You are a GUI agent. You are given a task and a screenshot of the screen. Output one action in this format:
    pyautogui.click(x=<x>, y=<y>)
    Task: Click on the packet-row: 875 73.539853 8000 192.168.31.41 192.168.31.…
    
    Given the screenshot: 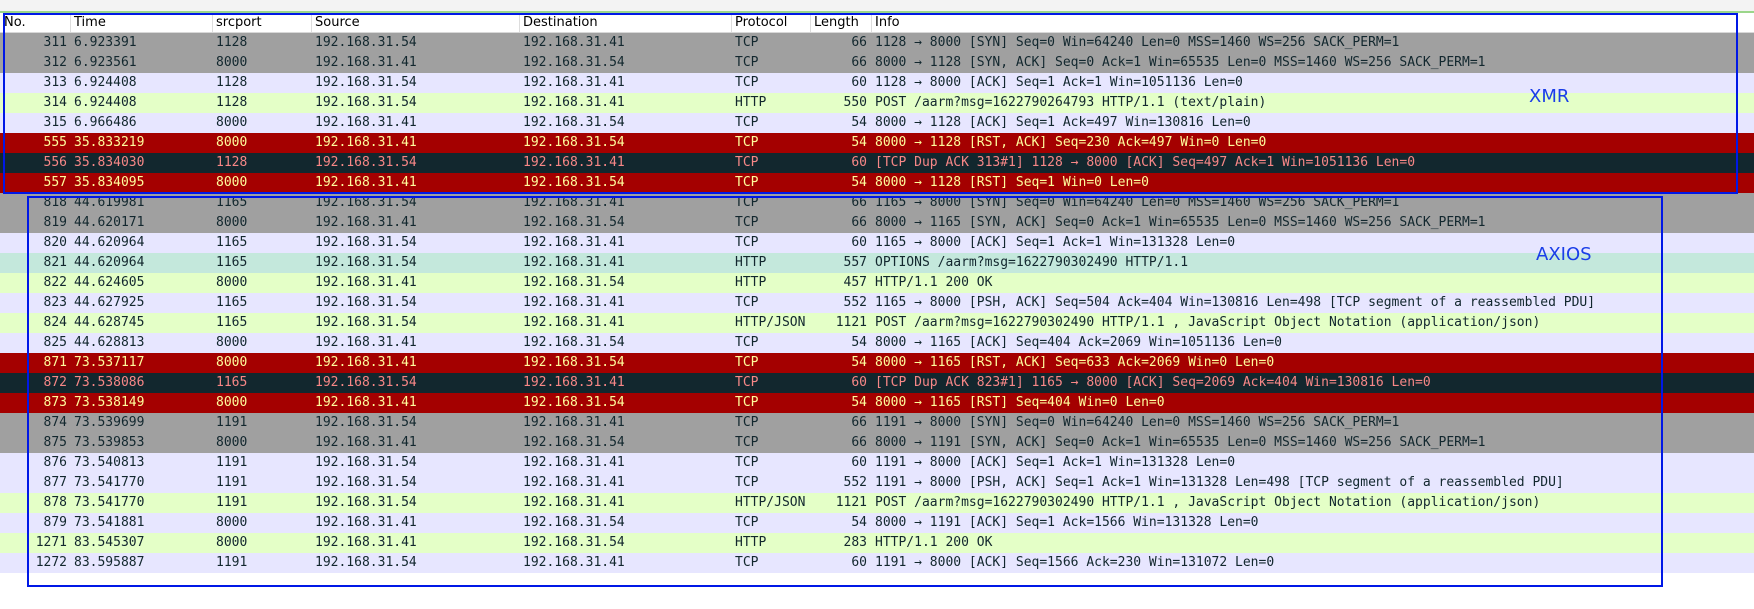 What is the action you would take?
    pyautogui.click(x=877, y=443)
    